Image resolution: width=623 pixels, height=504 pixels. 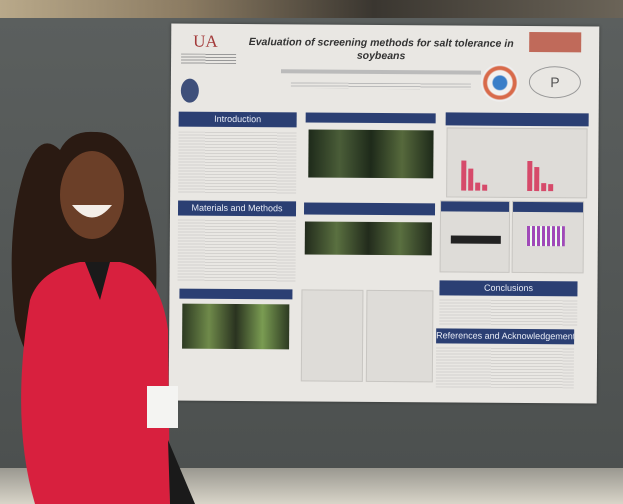 I want to click on ceiling, so click(x=311, y=11).